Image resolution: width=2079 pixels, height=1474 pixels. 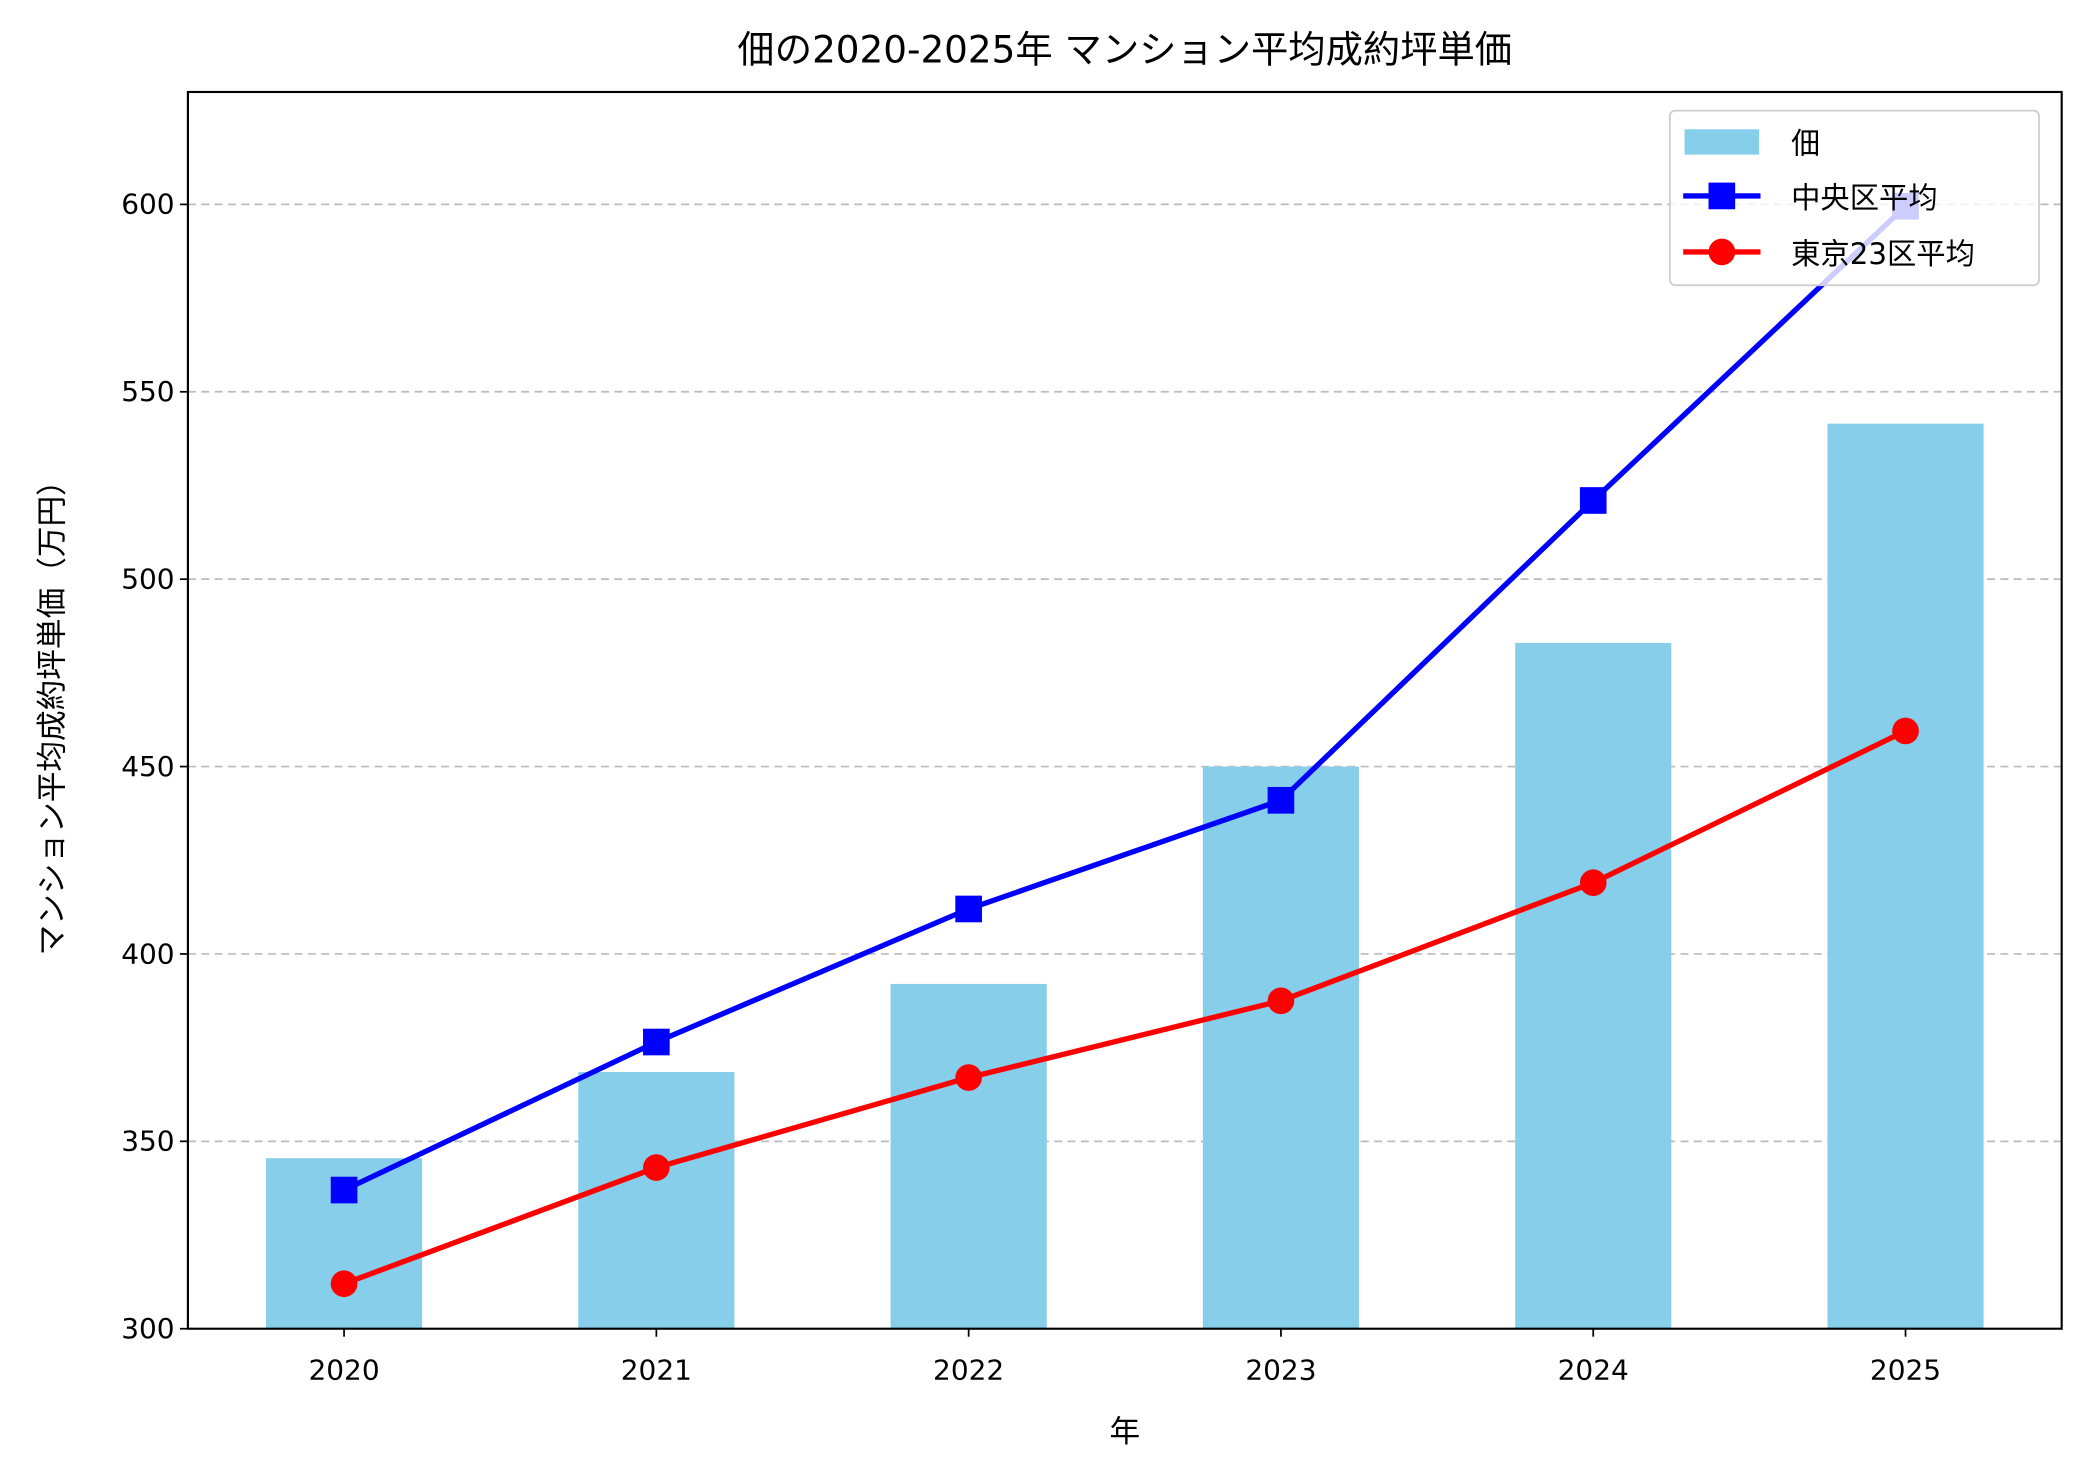 What do you see at coordinates (1281, 800) in the screenshot?
I see `point-square-2023` at bounding box center [1281, 800].